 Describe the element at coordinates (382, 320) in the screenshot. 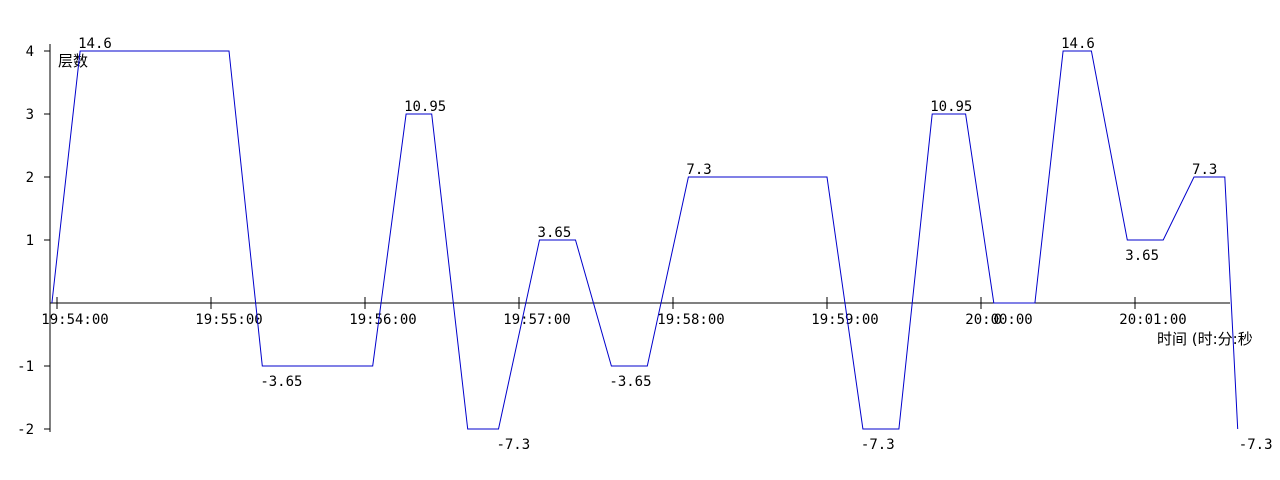

I see `x-tick-label: 19:56:00` at that location.